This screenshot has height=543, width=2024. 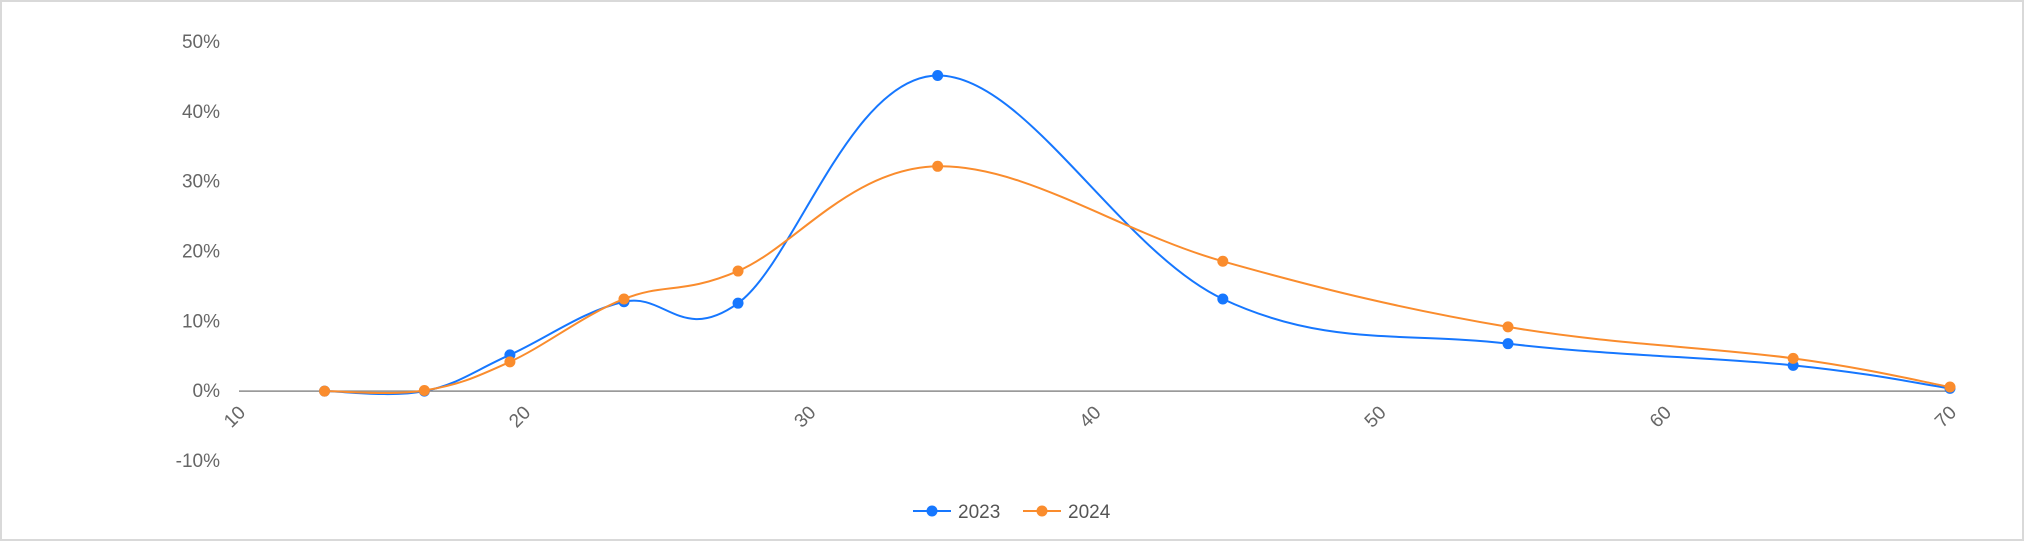 What do you see at coordinates (1661, 417) in the screenshot?
I see `x-tick-label: 60` at bounding box center [1661, 417].